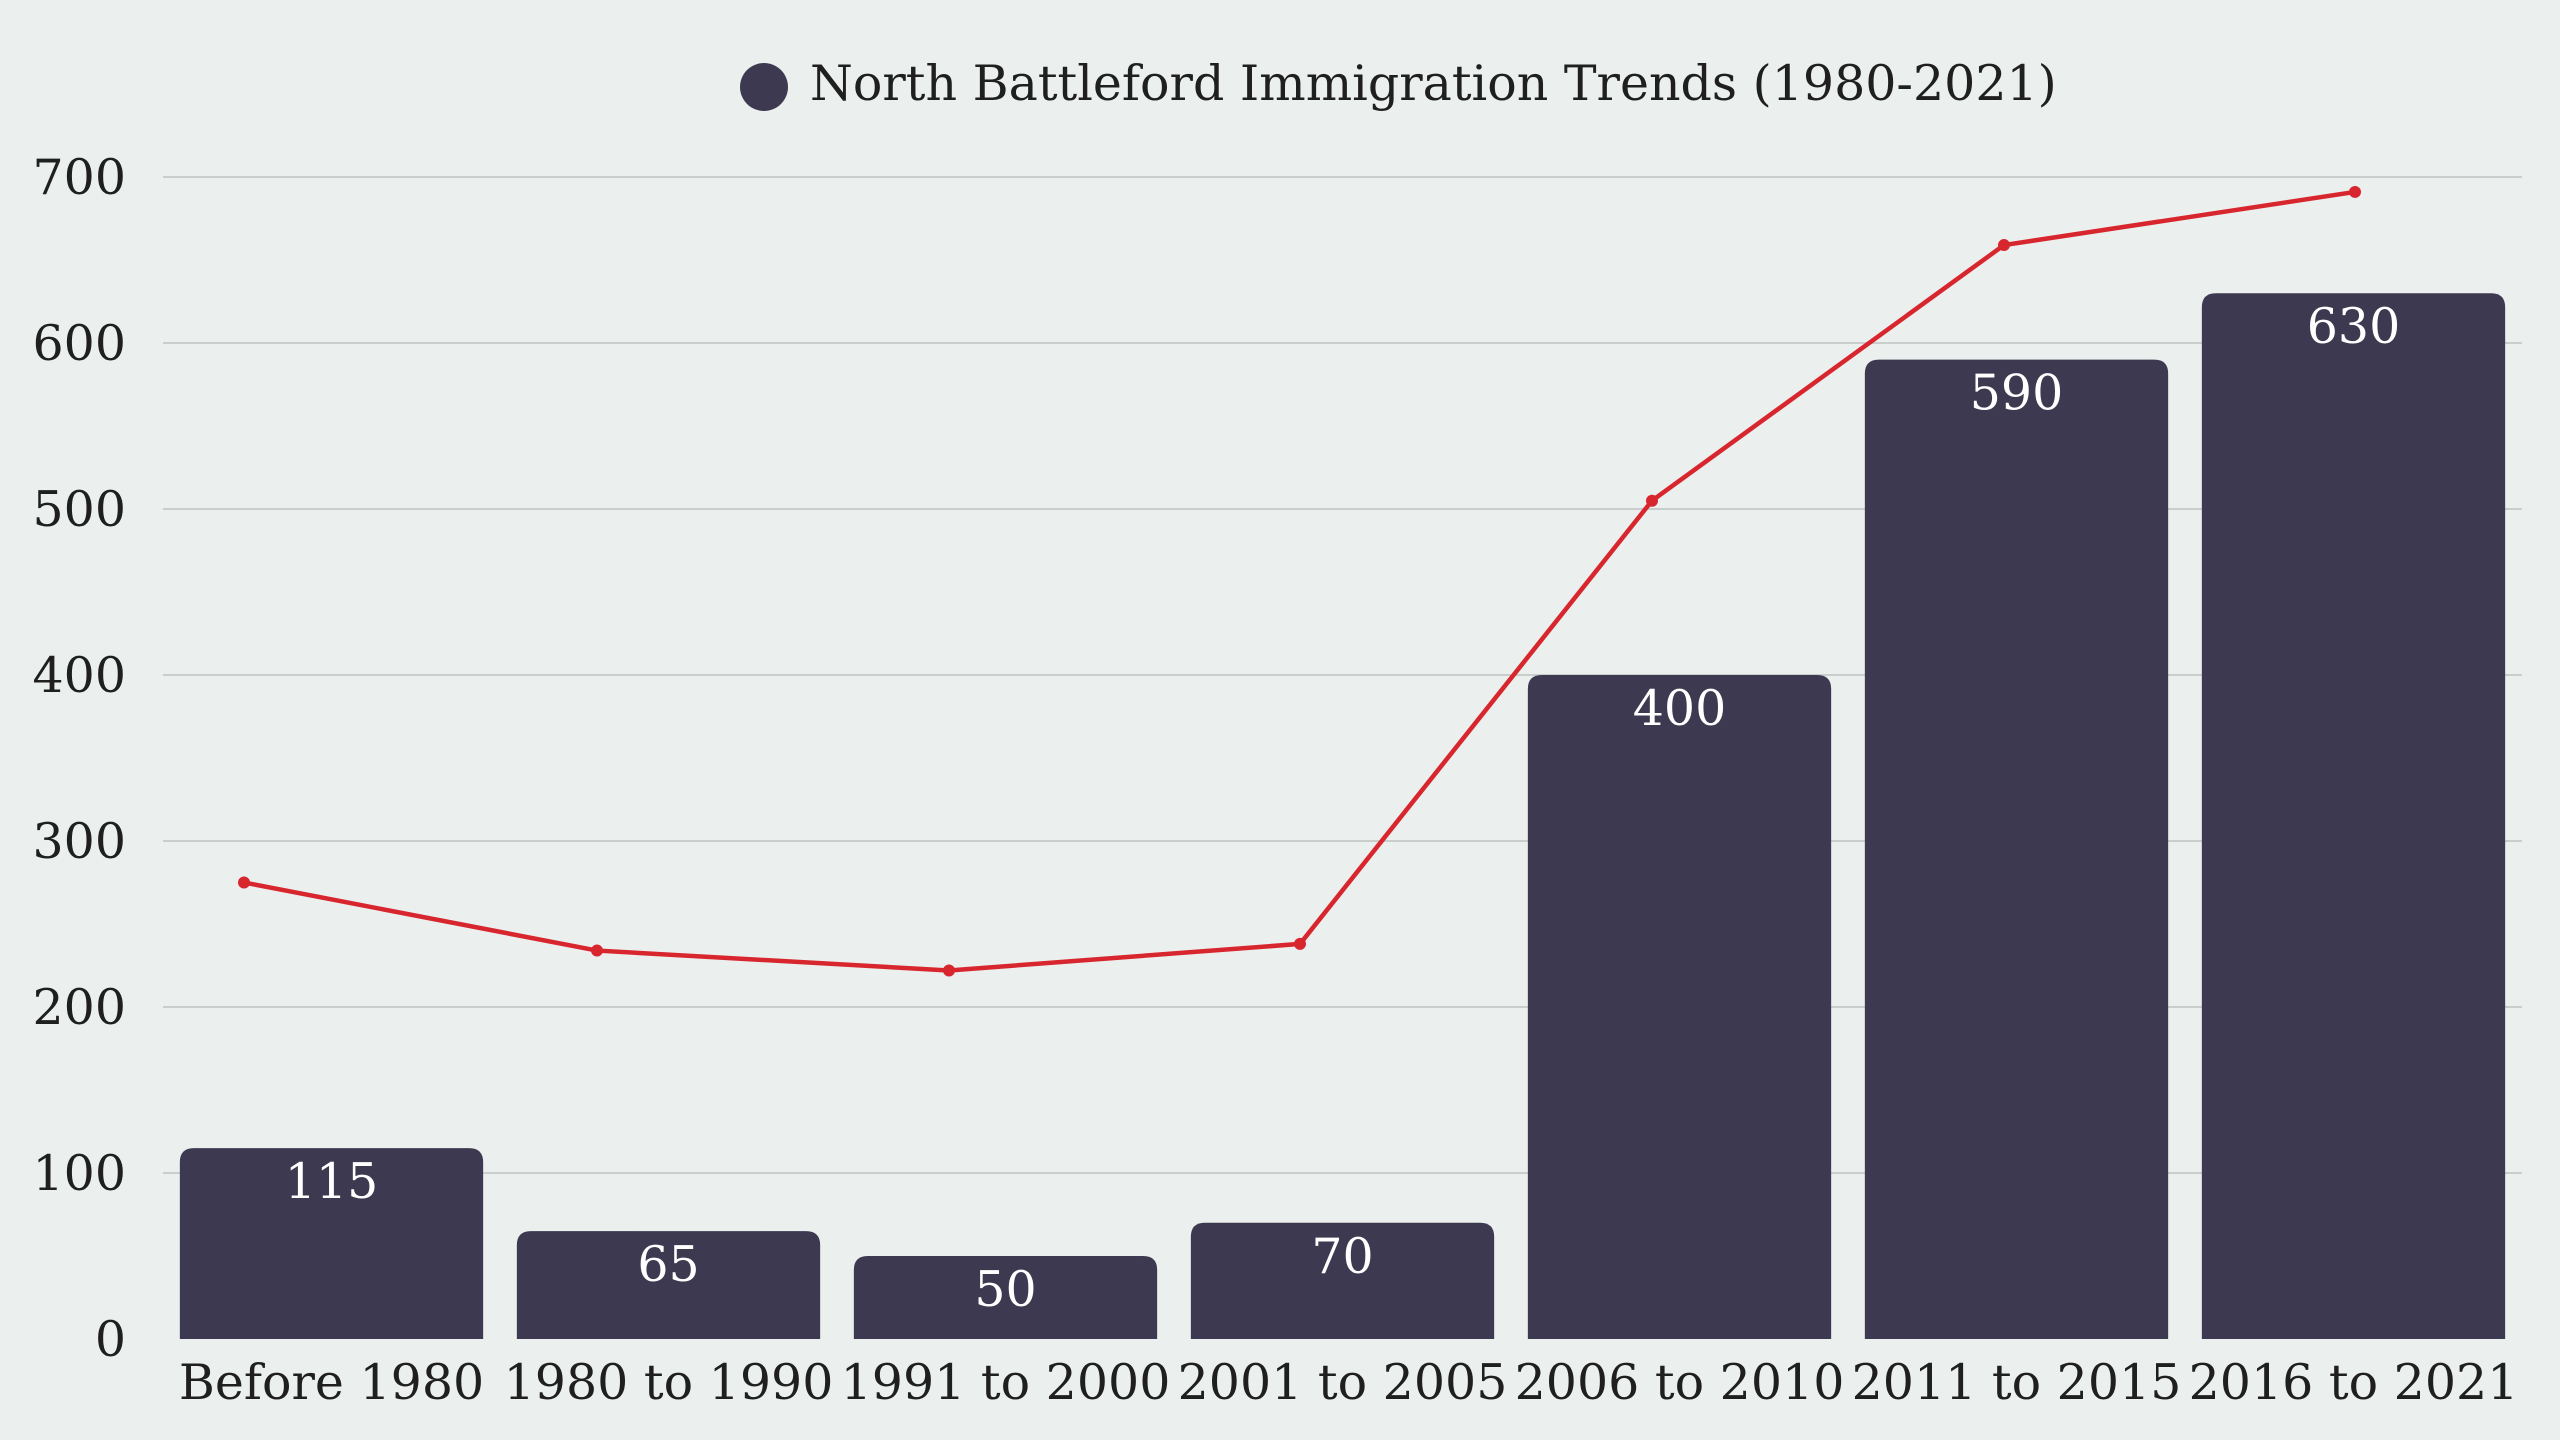 This screenshot has width=2560, height=1440. What do you see at coordinates (331, 1382) in the screenshot?
I see `x-tick-label: Before 1980` at bounding box center [331, 1382].